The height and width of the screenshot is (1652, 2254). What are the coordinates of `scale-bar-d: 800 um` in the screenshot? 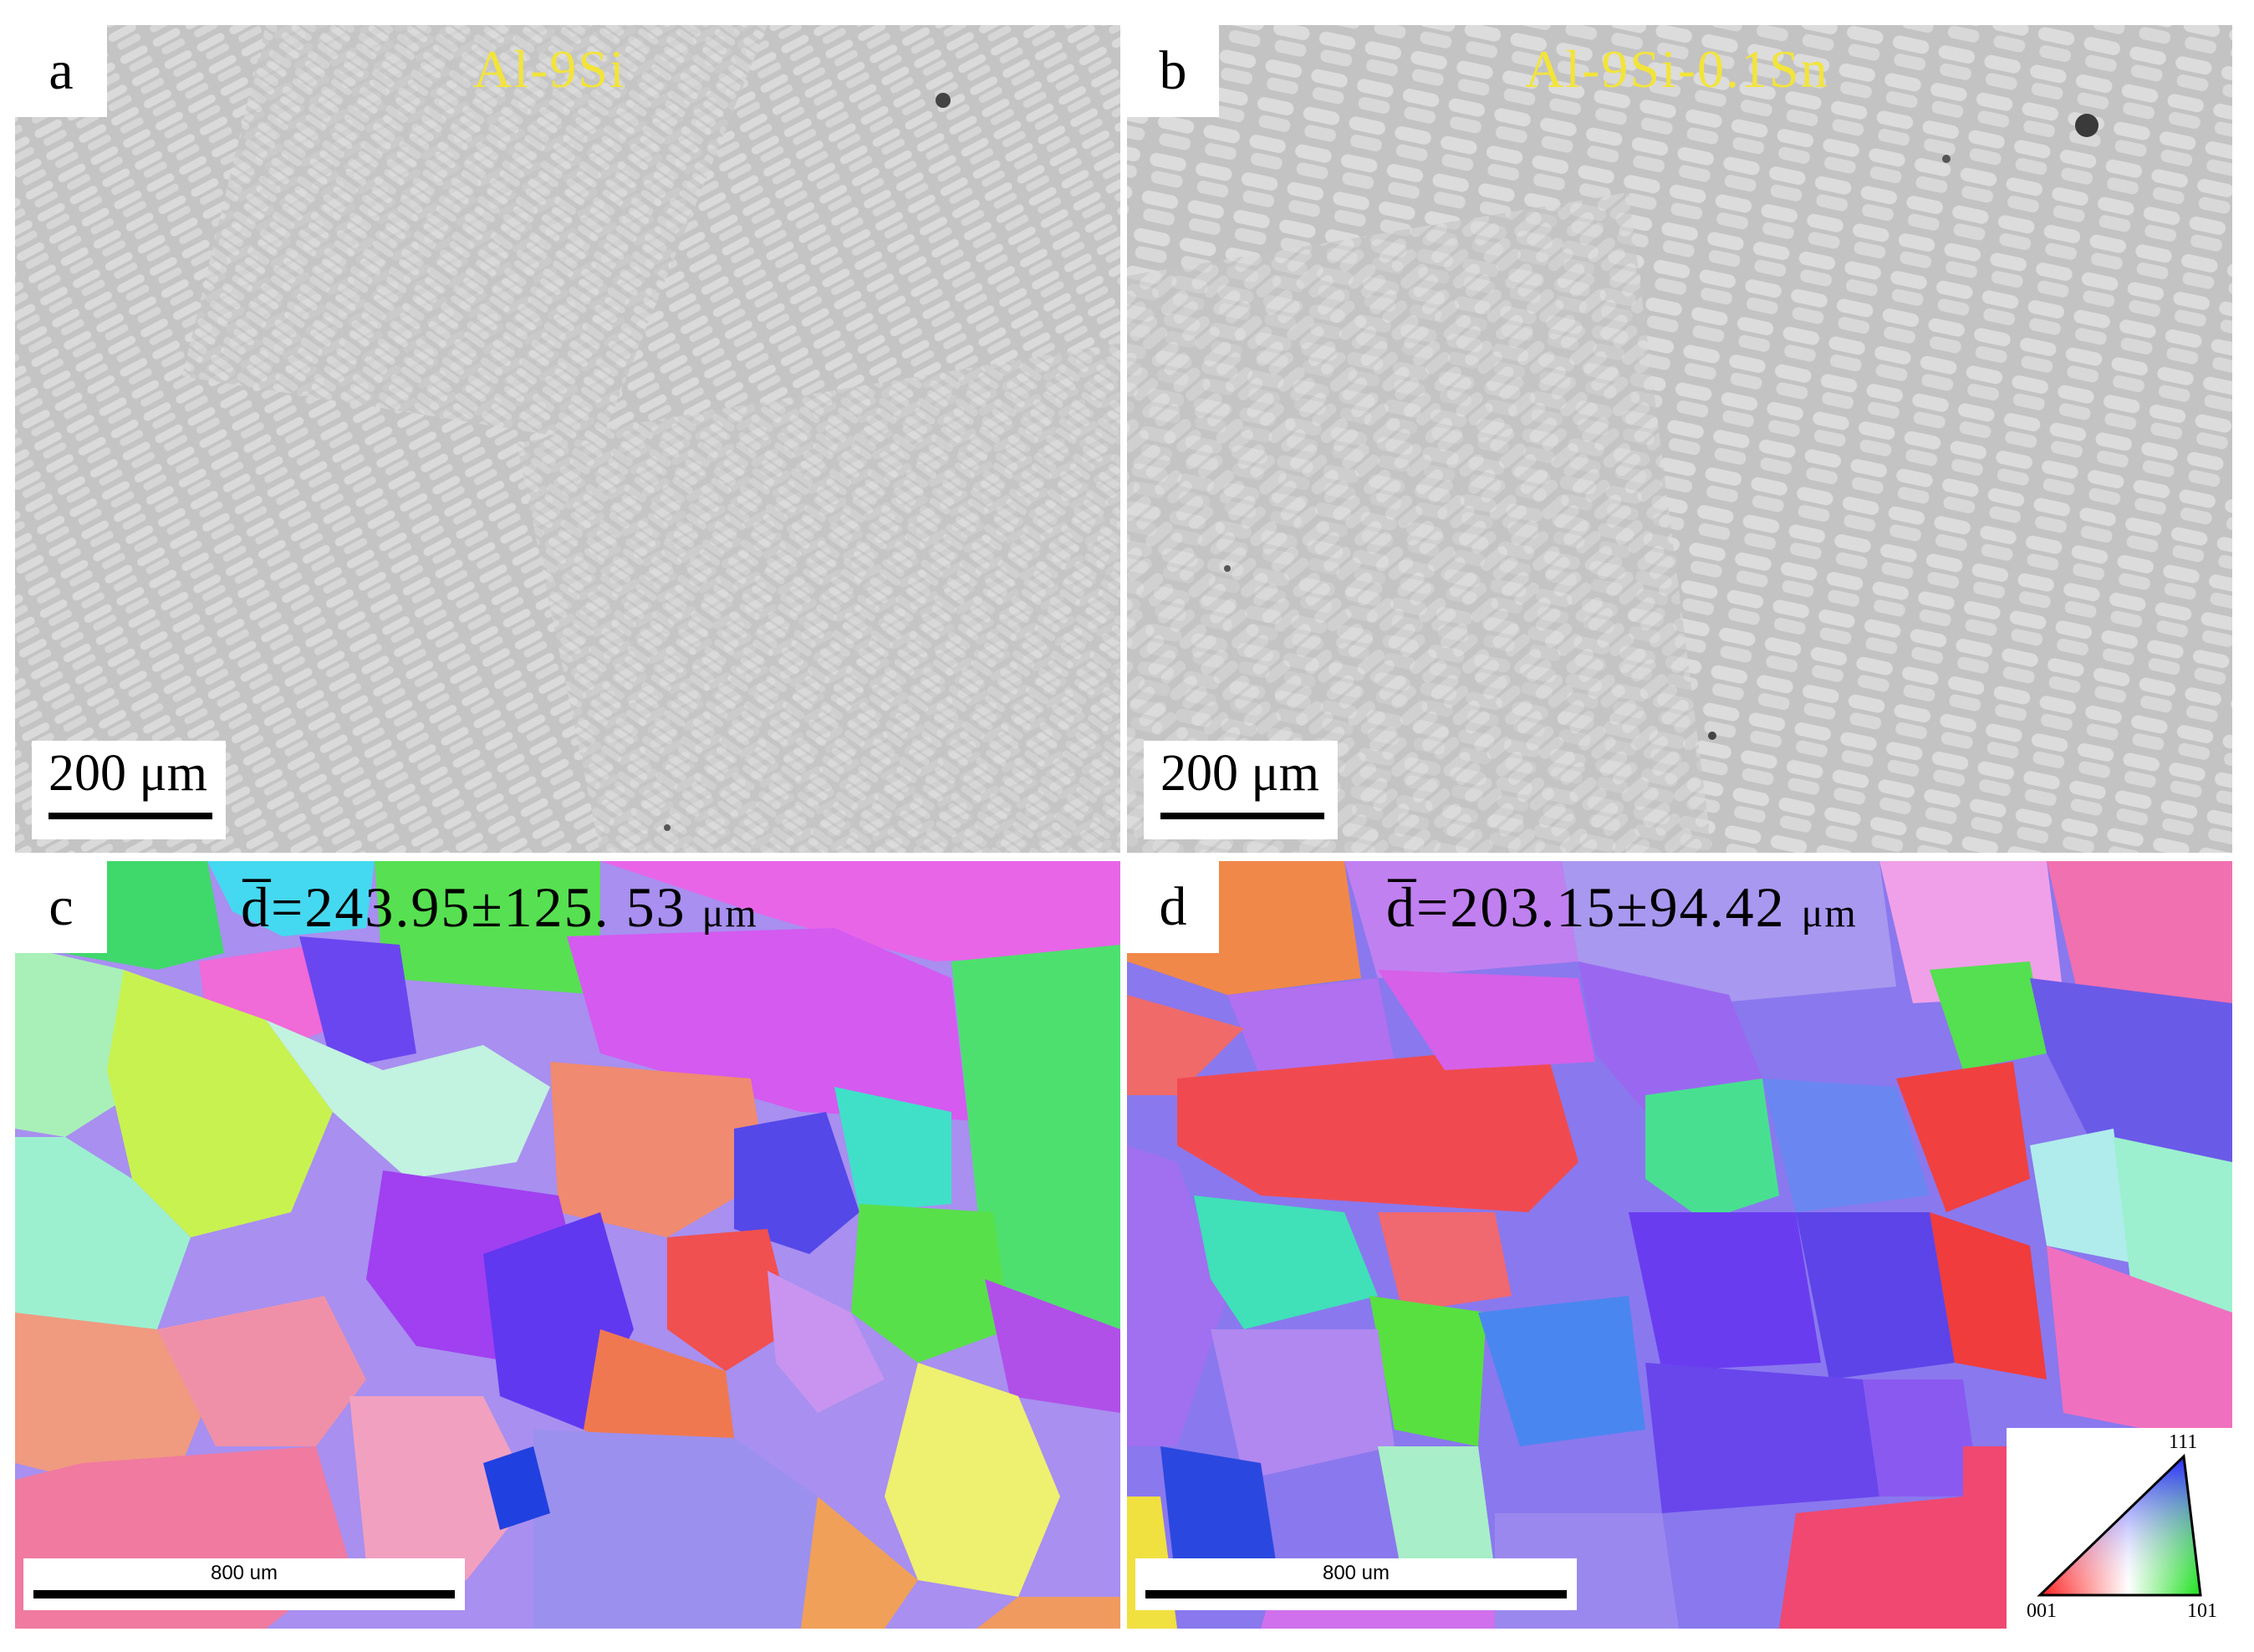 It's located at (1356, 1584).